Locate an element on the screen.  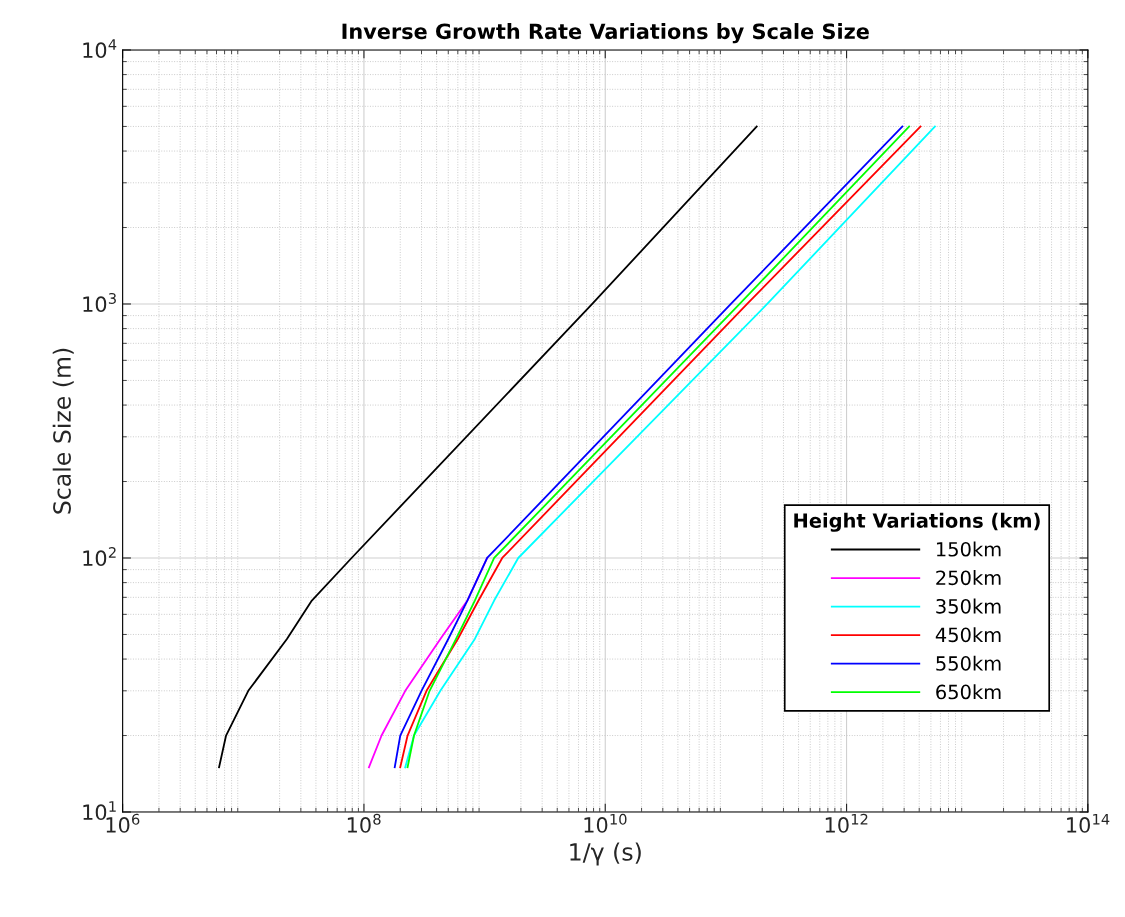
legend-title: Height Variations (km) is located at coordinates (917, 522).